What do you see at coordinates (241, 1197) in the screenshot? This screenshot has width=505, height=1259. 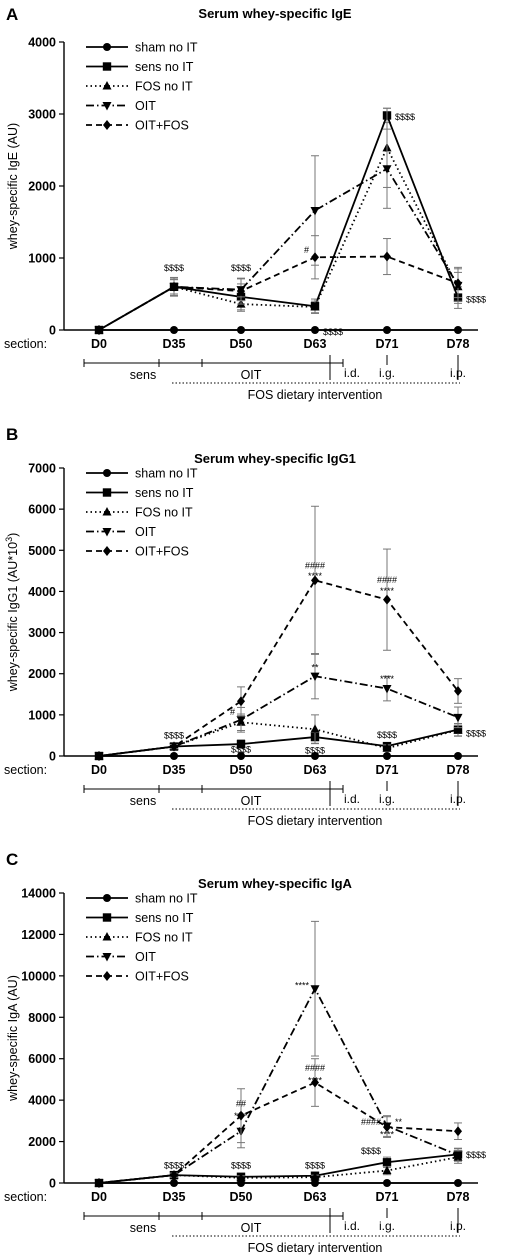 I see `x-tick-label: D50` at bounding box center [241, 1197].